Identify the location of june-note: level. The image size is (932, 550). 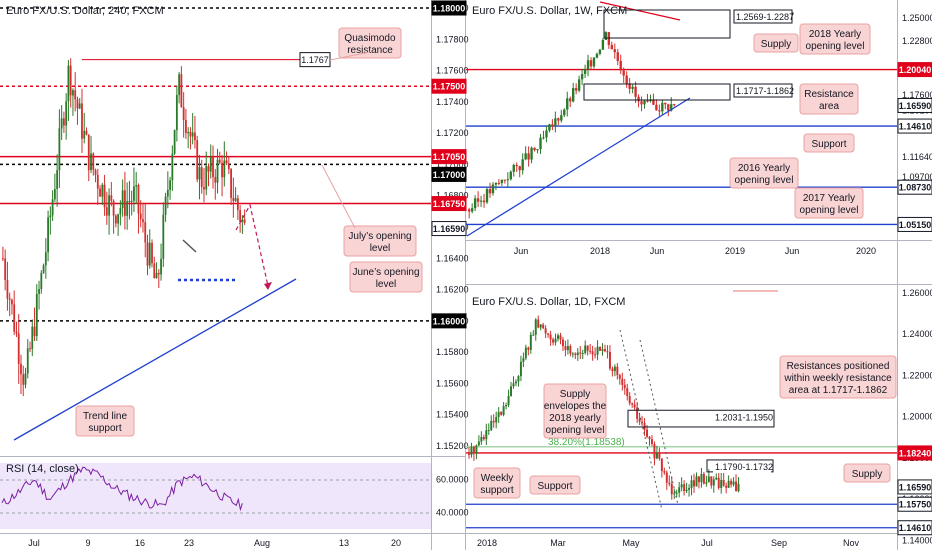
(386, 284).